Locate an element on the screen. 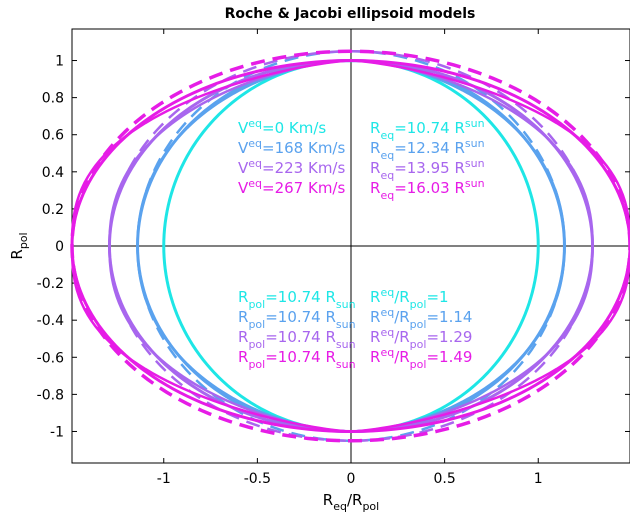 This screenshot has width=630, height=523. y-tick-label: 0.4 is located at coordinates (53, 173).